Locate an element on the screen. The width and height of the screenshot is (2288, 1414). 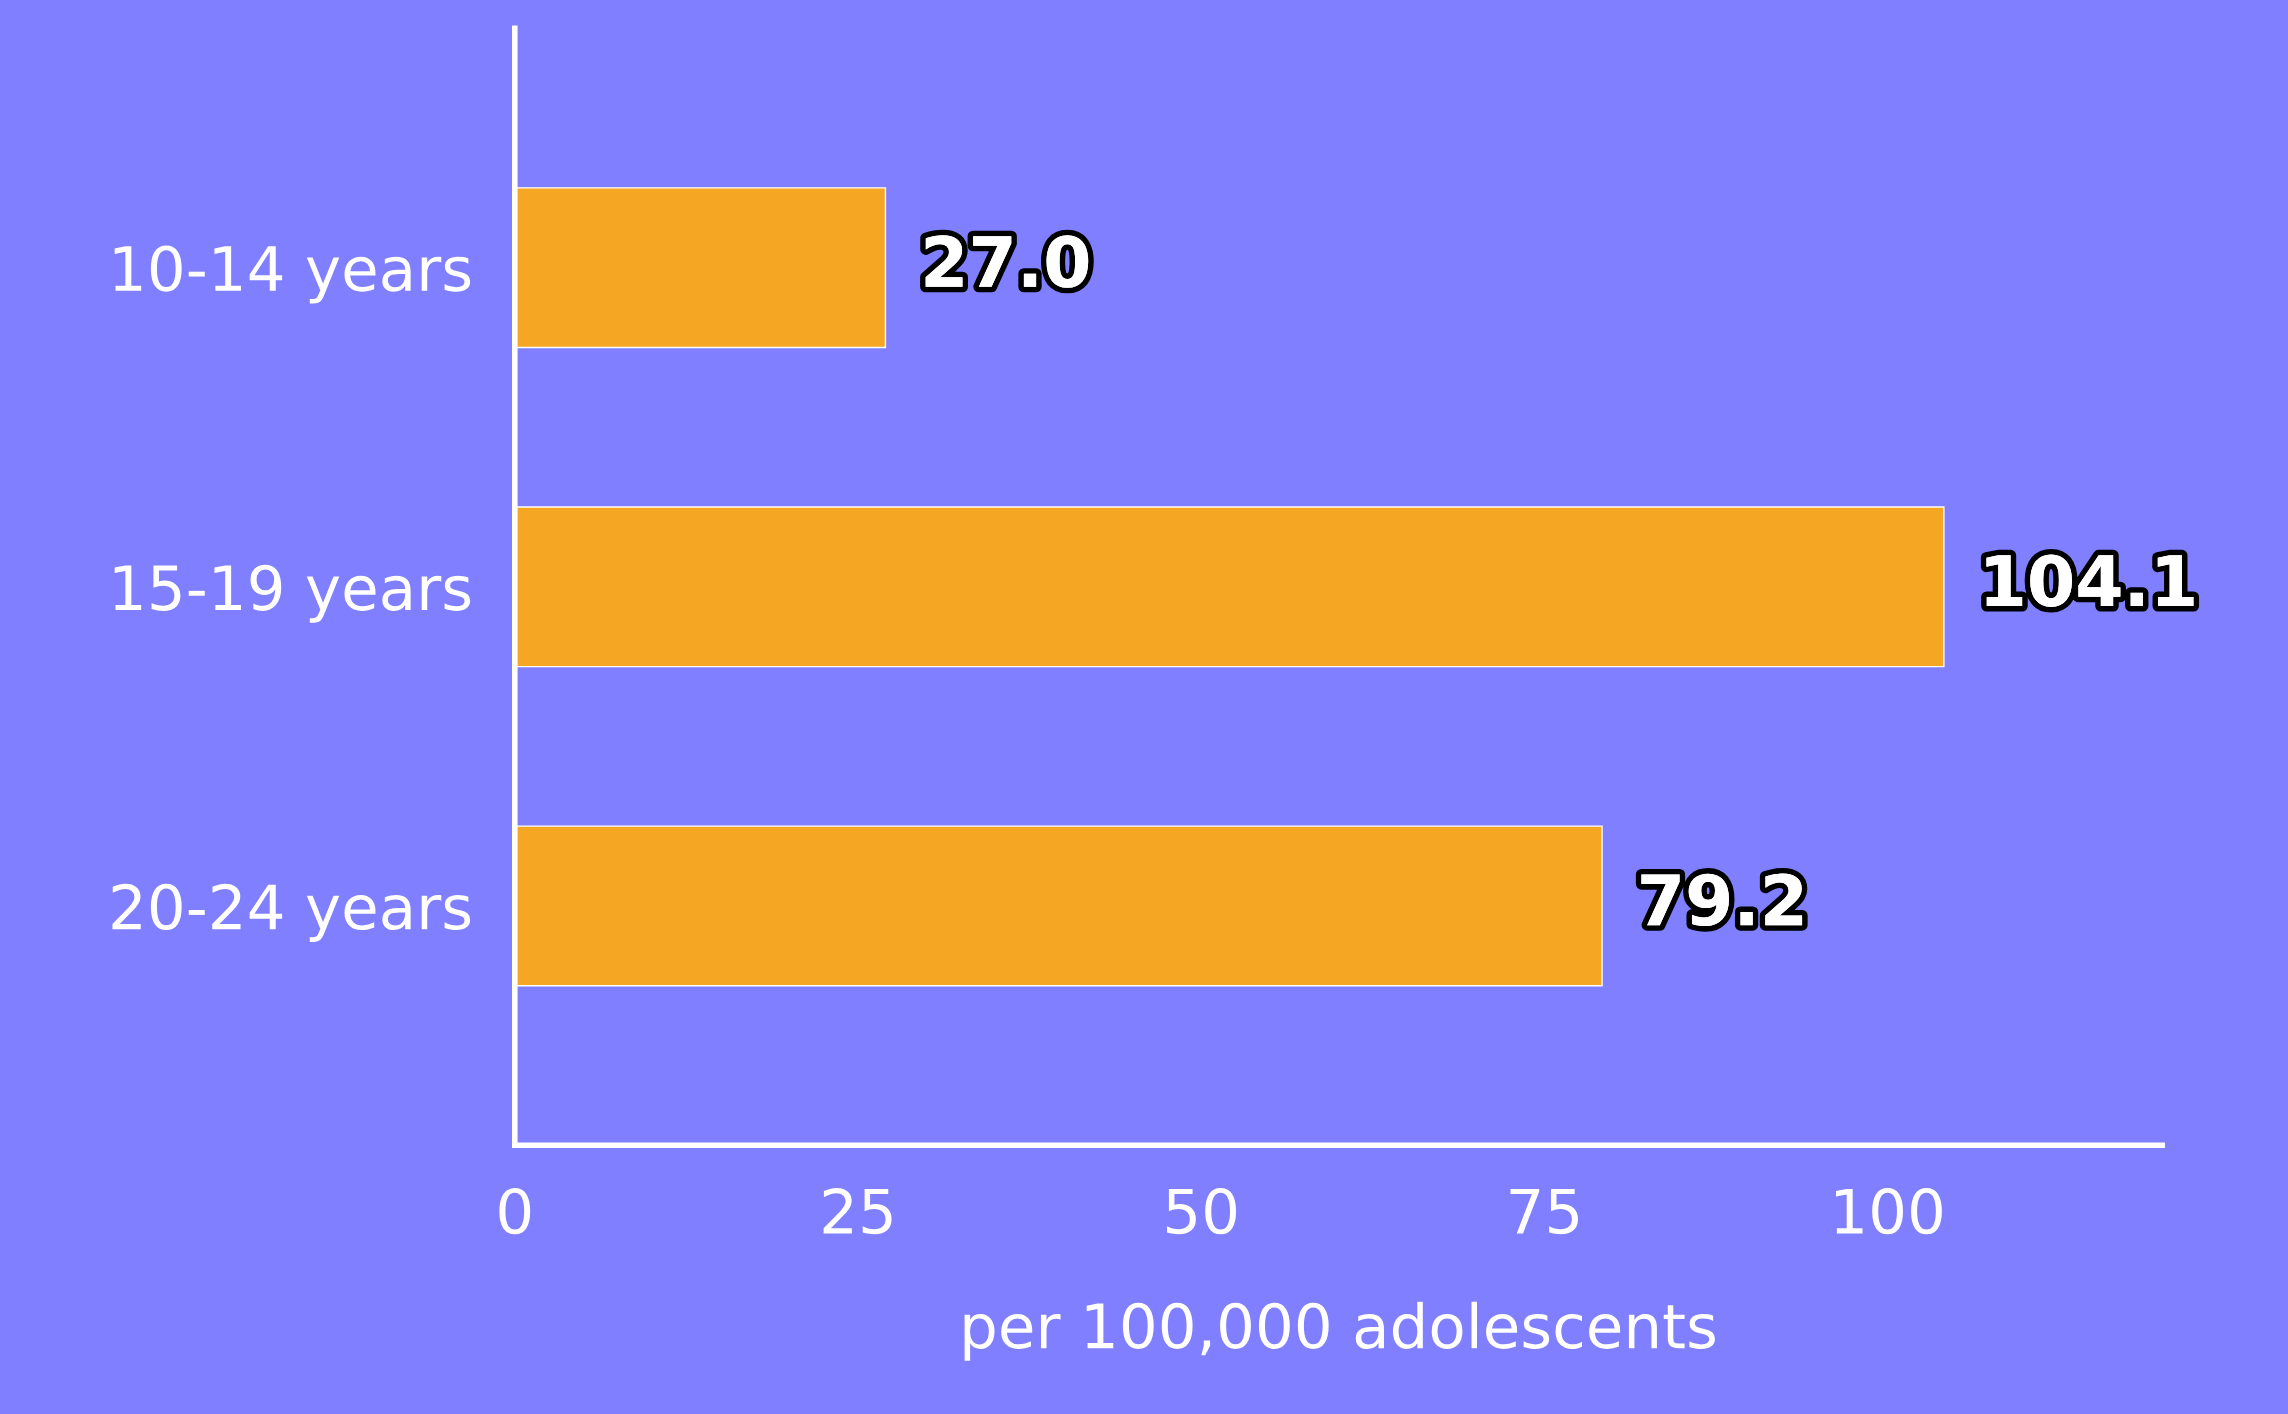
x-tick-label: 75 is located at coordinates (1544, 1211).